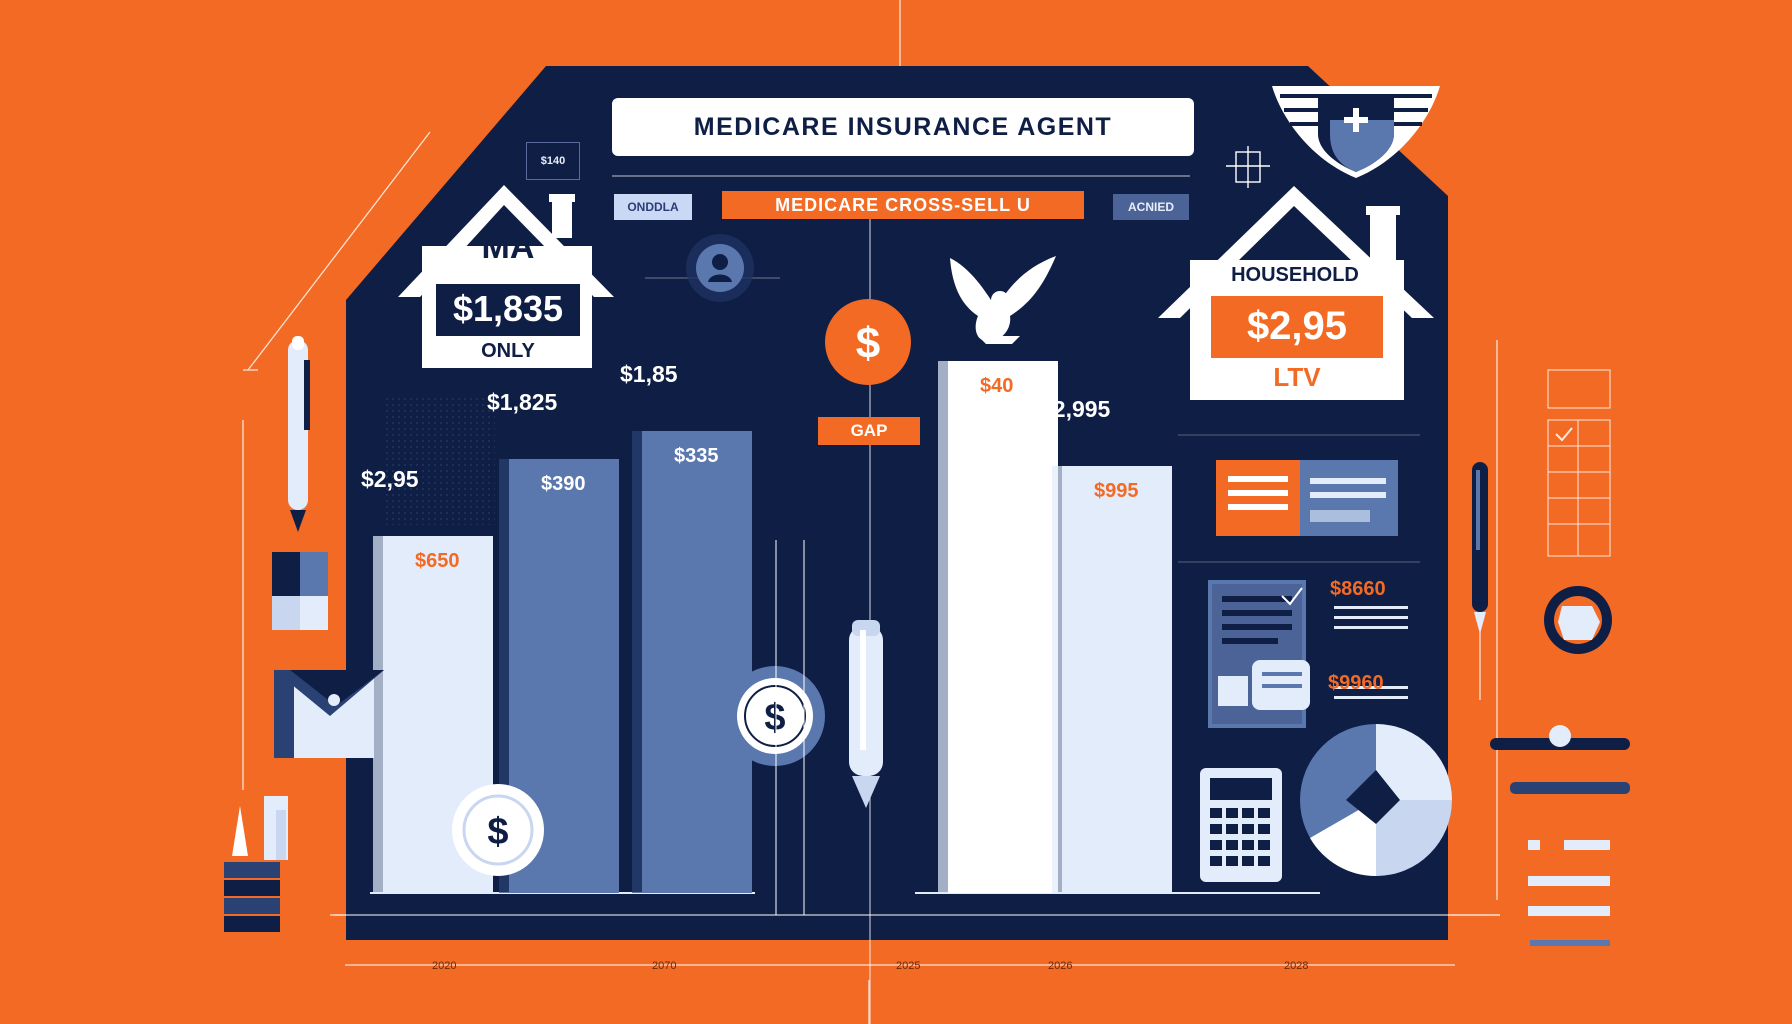  Describe the element at coordinates (1296, 293) in the screenshot. I see `house-right` at that location.